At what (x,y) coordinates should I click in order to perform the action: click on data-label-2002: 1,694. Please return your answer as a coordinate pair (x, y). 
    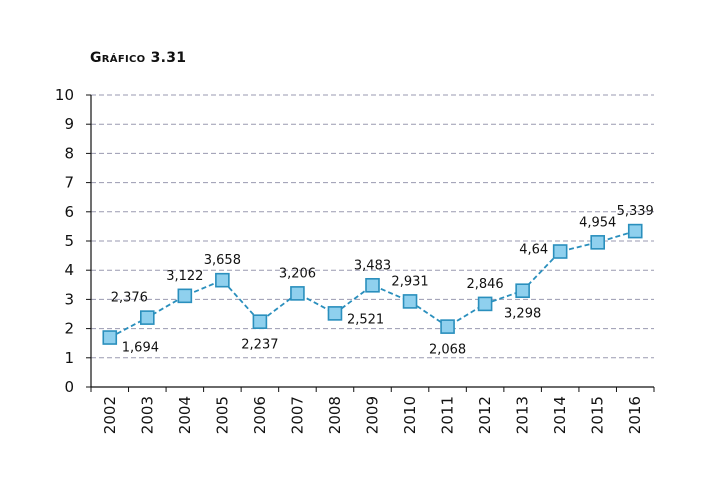
    Looking at the image, I should click on (140, 348).